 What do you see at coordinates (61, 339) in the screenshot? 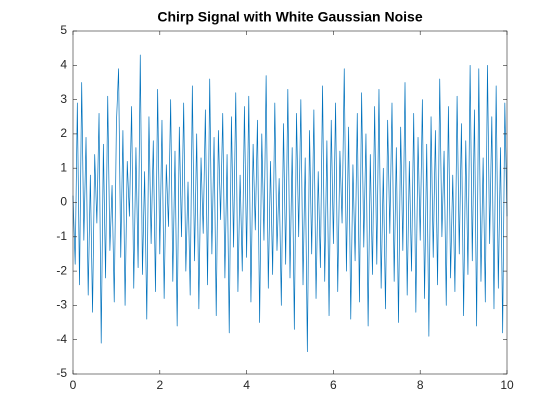
I see `y-tick-label: -4` at bounding box center [61, 339].